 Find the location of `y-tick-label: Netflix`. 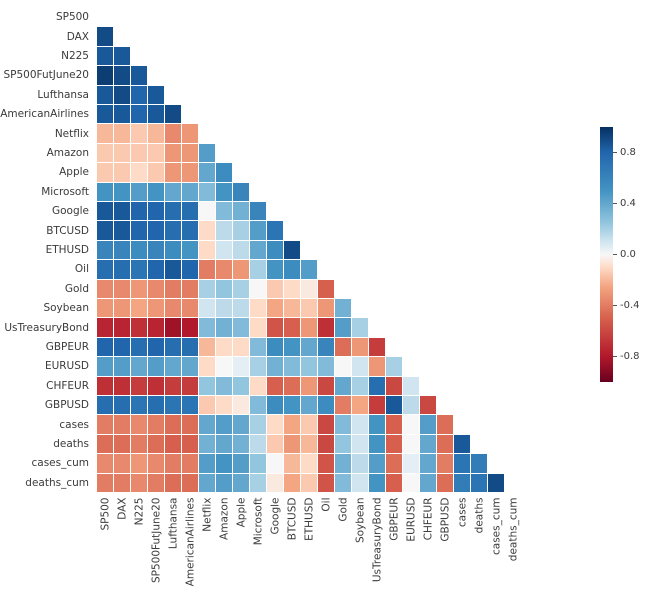

y-tick-label: Netflix is located at coordinates (71, 133).